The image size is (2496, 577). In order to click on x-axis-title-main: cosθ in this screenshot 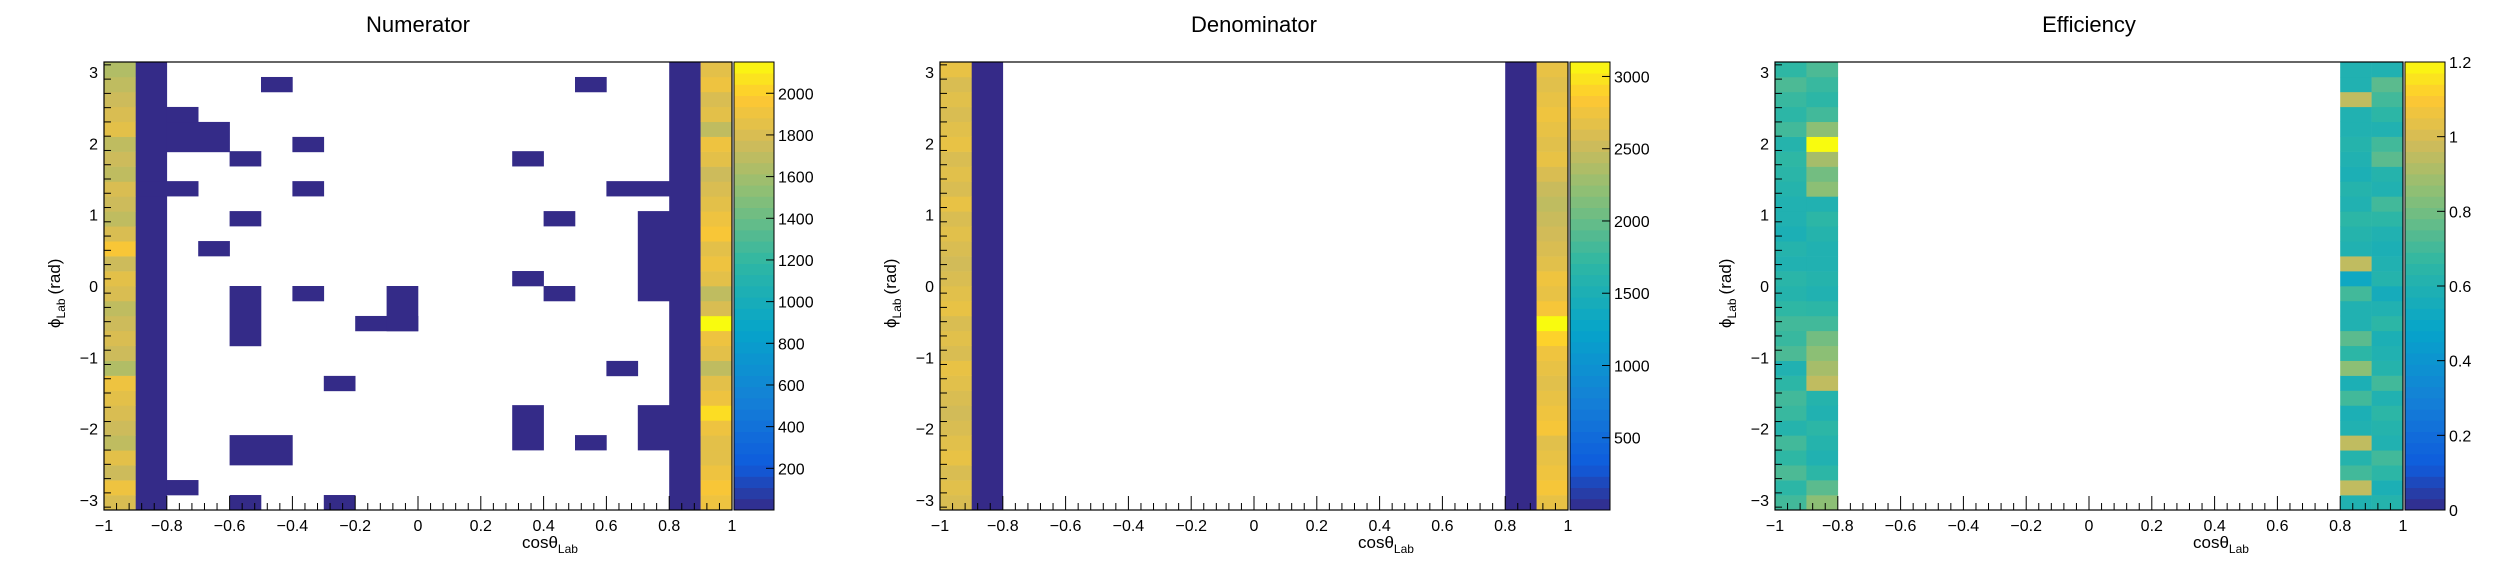, I will do `click(1376, 542)`.